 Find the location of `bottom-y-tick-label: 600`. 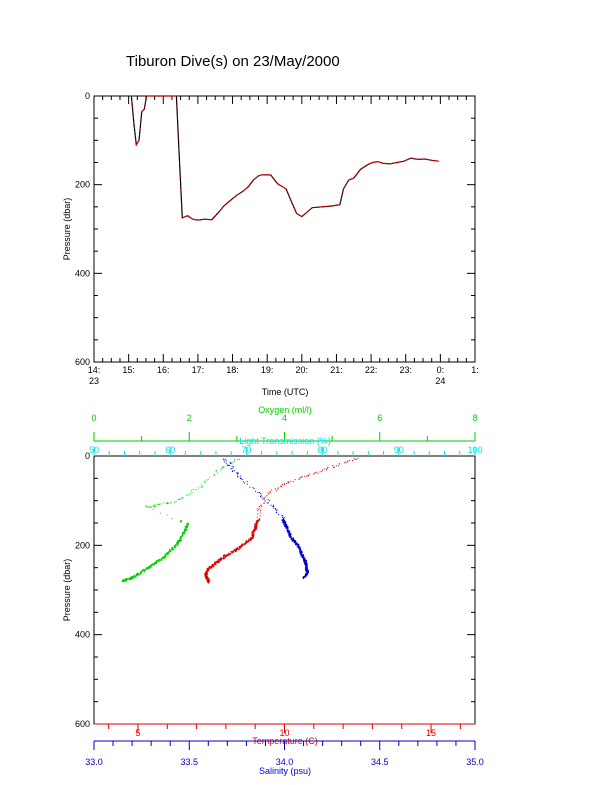

bottom-y-tick-label: 600 is located at coordinates (82, 724).